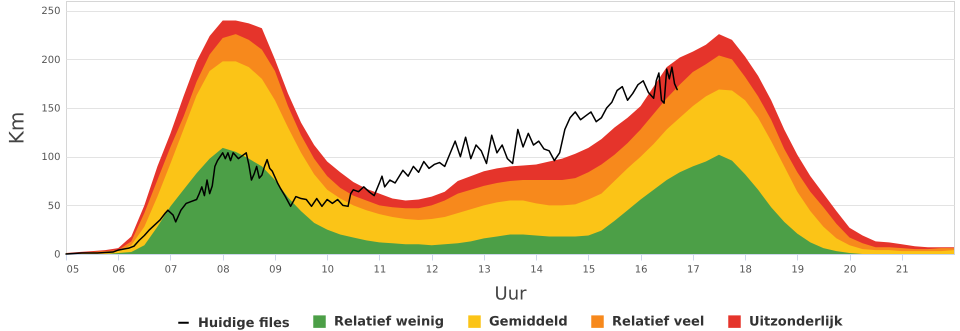  Describe the element at coordinates (745, 270) in the screenshot. I see `x-tick-label: 18` at that location.